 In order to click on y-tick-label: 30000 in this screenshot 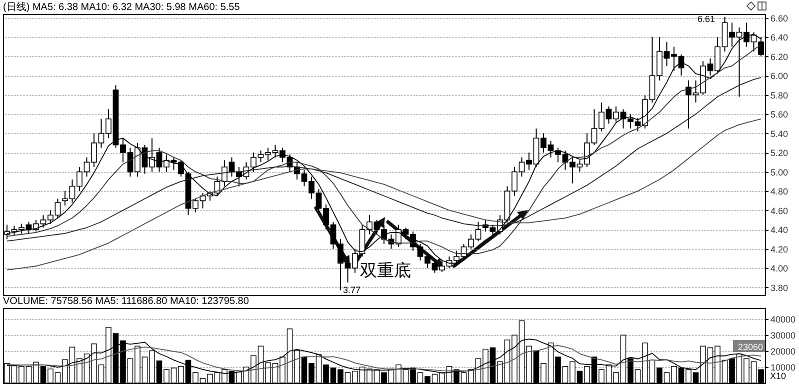, I will do `click(783, 335)`.